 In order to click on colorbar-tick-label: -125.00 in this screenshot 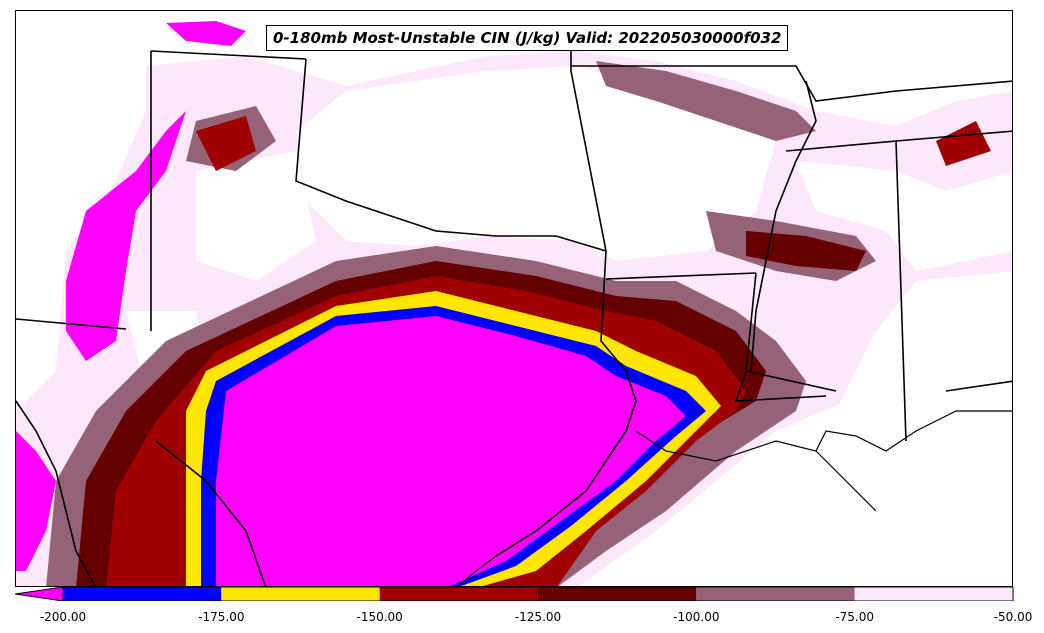, I will do `click(538, 617)`.